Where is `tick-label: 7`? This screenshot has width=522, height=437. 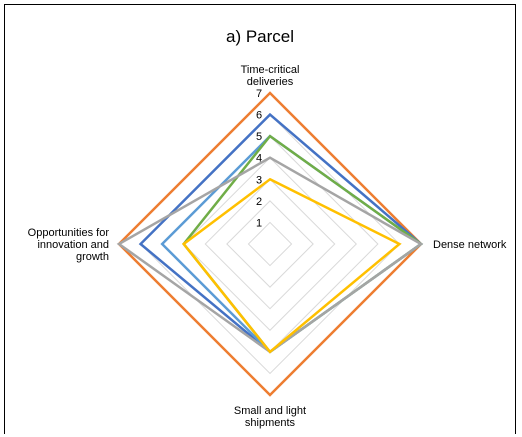 tick-label: 7 is located at coordinates (259, 94).